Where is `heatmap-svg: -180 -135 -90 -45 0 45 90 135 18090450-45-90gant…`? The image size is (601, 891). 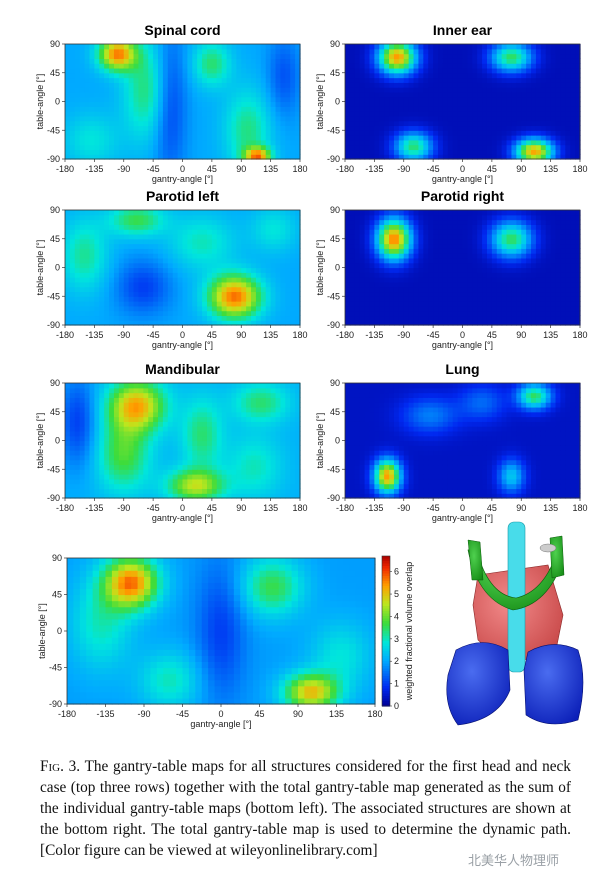 heatmap-svg: -180 -135 -90 -45 0 45 90 135 18090450-45-90gant… is located at coordinates (171, 450).